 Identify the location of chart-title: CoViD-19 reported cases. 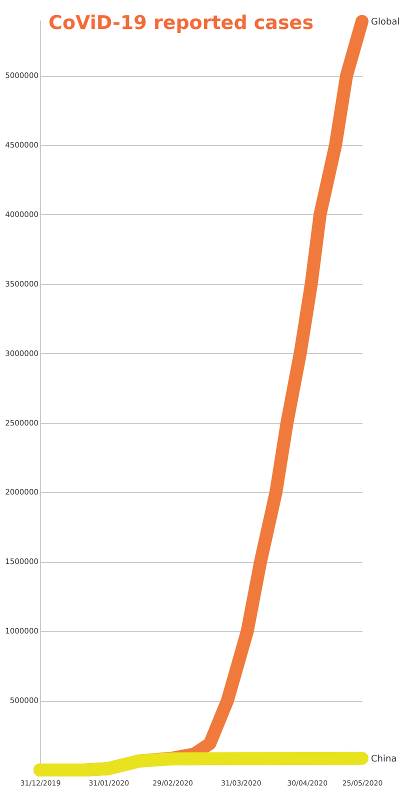
(181, 23).